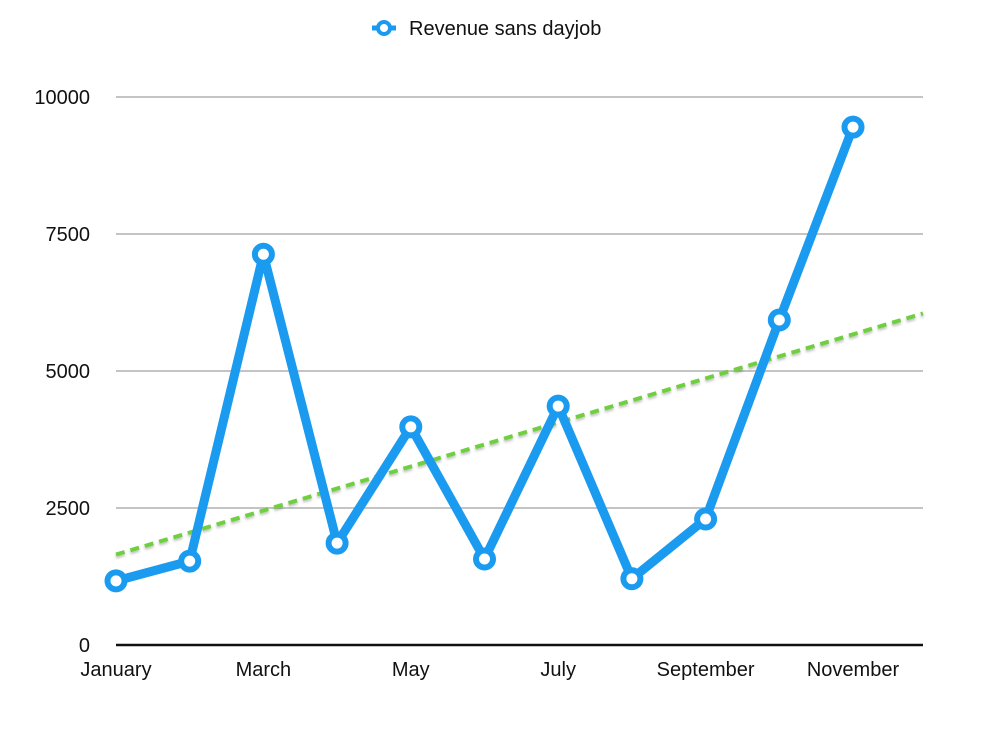 The height and width of the screenshot is (734, 1000). What do you see at coordinates (558, 670) in the screenshot?
I see `x-tick-label: July` at bounding box center [558, 670].